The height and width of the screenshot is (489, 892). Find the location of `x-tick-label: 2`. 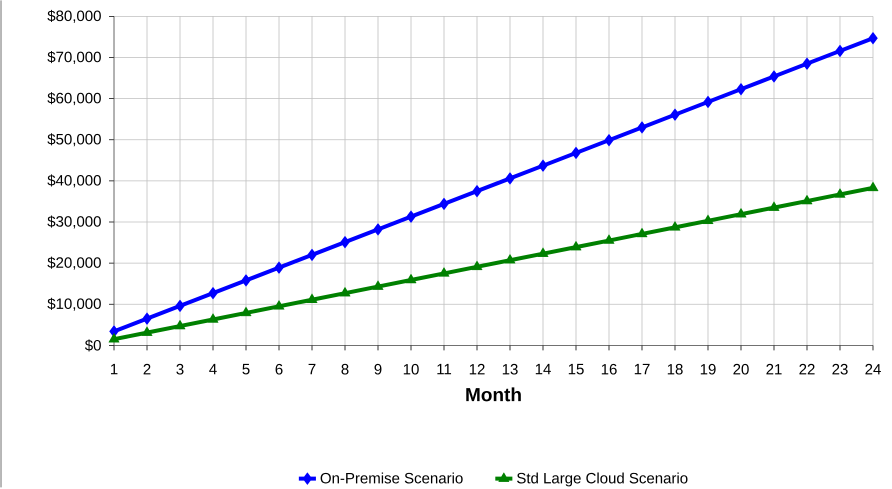

x-tick-label: 2 is located at coordinates (147, 369).